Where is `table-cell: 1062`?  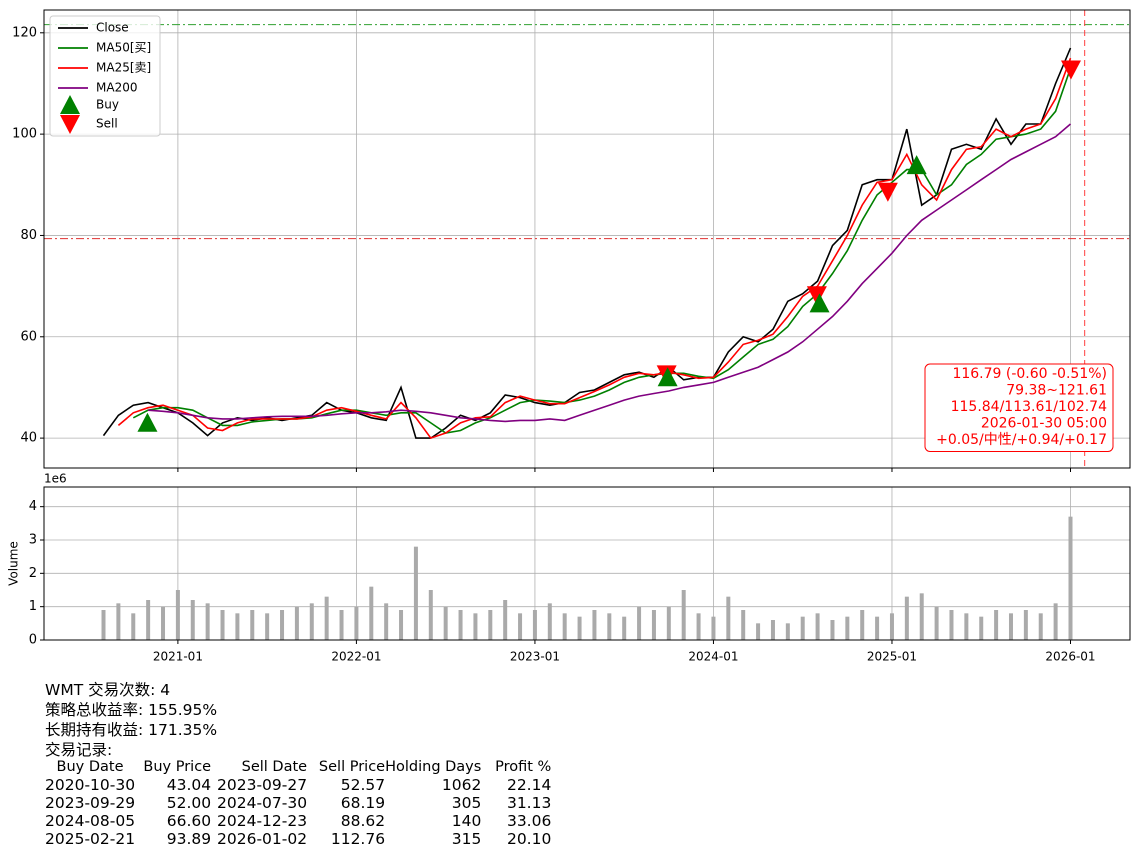 table-cell: 1062 is located at coordinates (461, 785).